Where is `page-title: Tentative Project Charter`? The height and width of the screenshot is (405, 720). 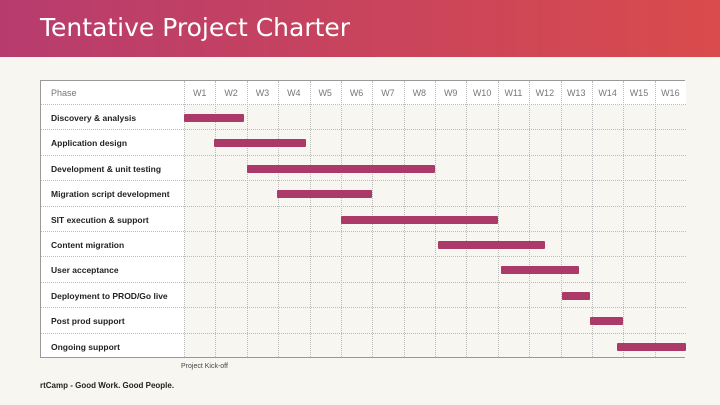
page-title: Tentative Project Charter is located at coordinates (195, 27).